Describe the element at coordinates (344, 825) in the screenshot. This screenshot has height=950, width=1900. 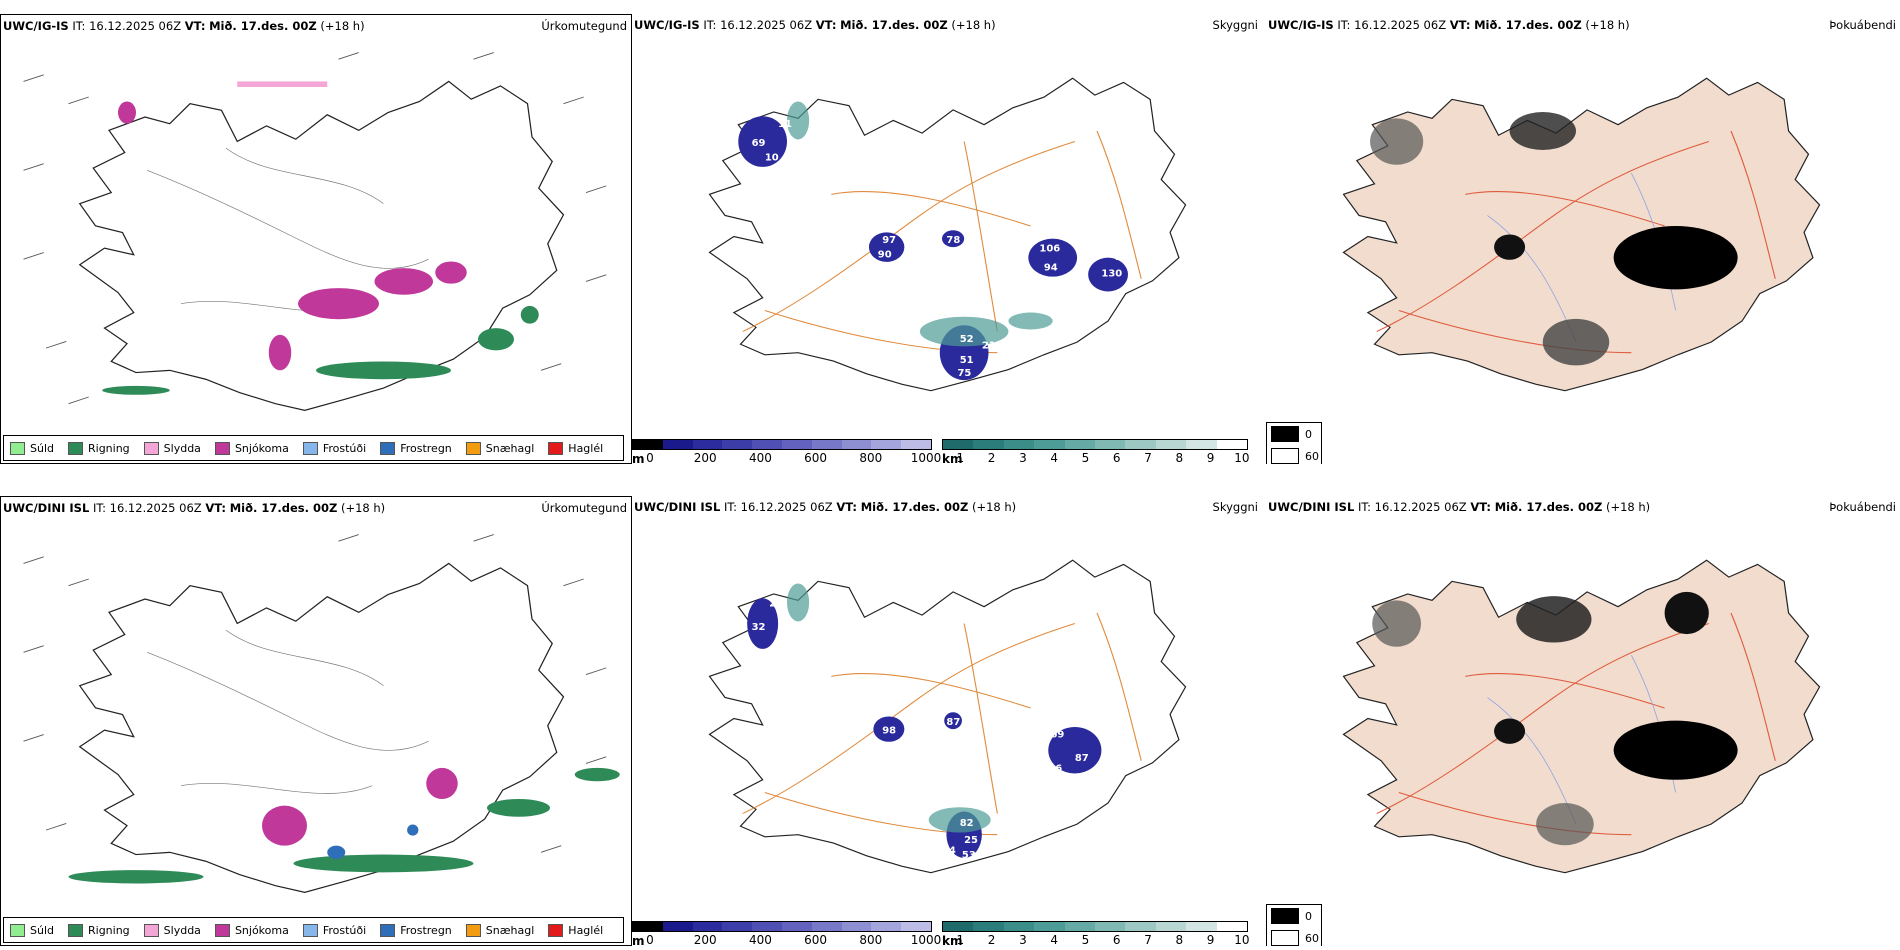
I see `precip-rain` at that location.